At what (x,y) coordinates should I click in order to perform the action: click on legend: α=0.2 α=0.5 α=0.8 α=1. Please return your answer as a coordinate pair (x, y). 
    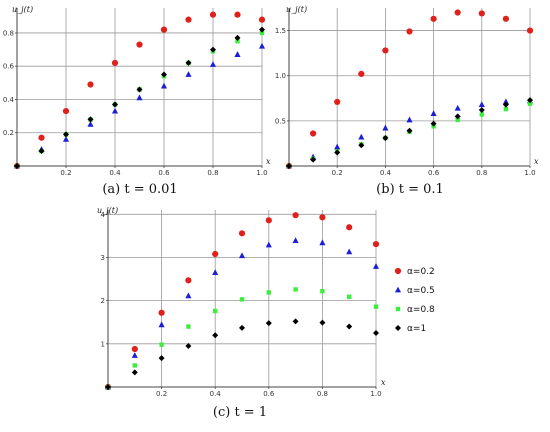
    Looking at the image, I should click on (414, 300).